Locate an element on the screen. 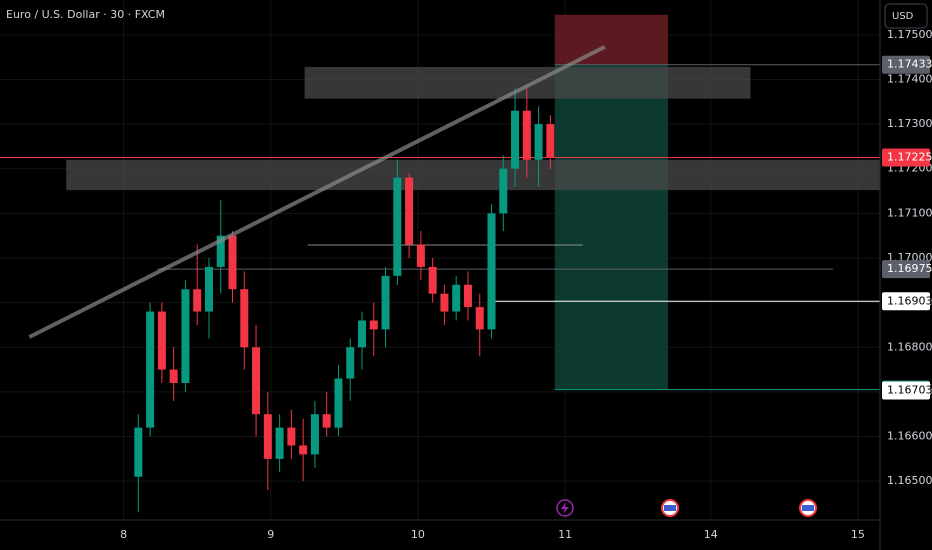 The width and height of the screenshot is (932, 550). y-tick-label: 1.16500 is located at coordinates (909, 480).